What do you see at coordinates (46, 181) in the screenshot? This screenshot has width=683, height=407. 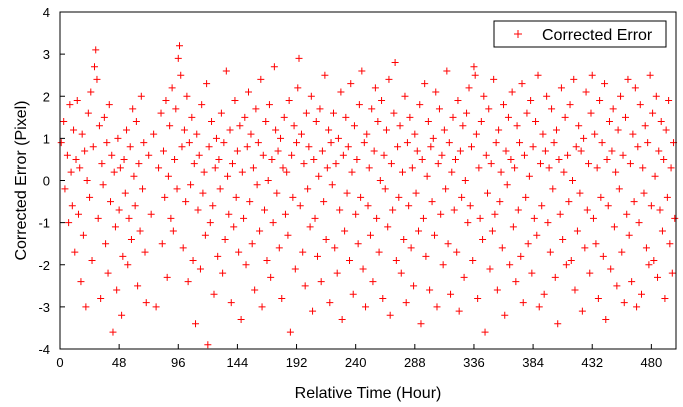 I see `y-tick-label: 0` at bounding box center [46, 181].